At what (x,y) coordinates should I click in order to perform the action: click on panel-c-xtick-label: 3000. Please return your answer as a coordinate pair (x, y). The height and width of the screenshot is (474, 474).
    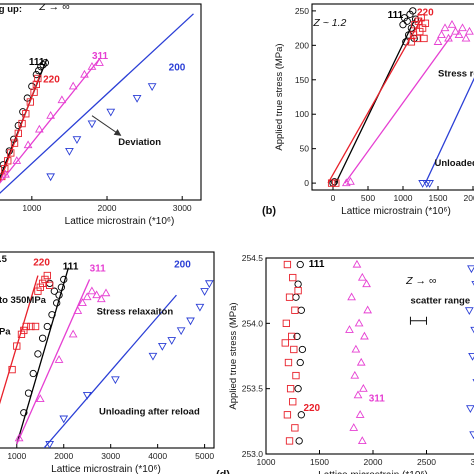
    Looking at the image, I should click on (110, 456).